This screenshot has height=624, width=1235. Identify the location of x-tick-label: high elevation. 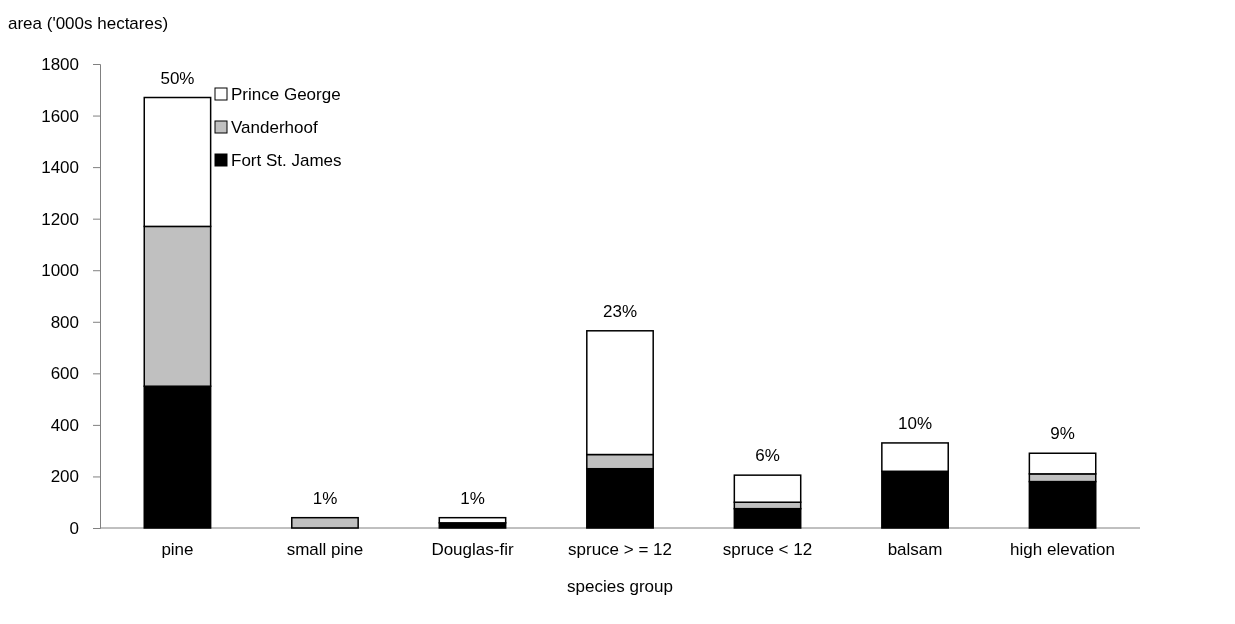
(1063, 550).